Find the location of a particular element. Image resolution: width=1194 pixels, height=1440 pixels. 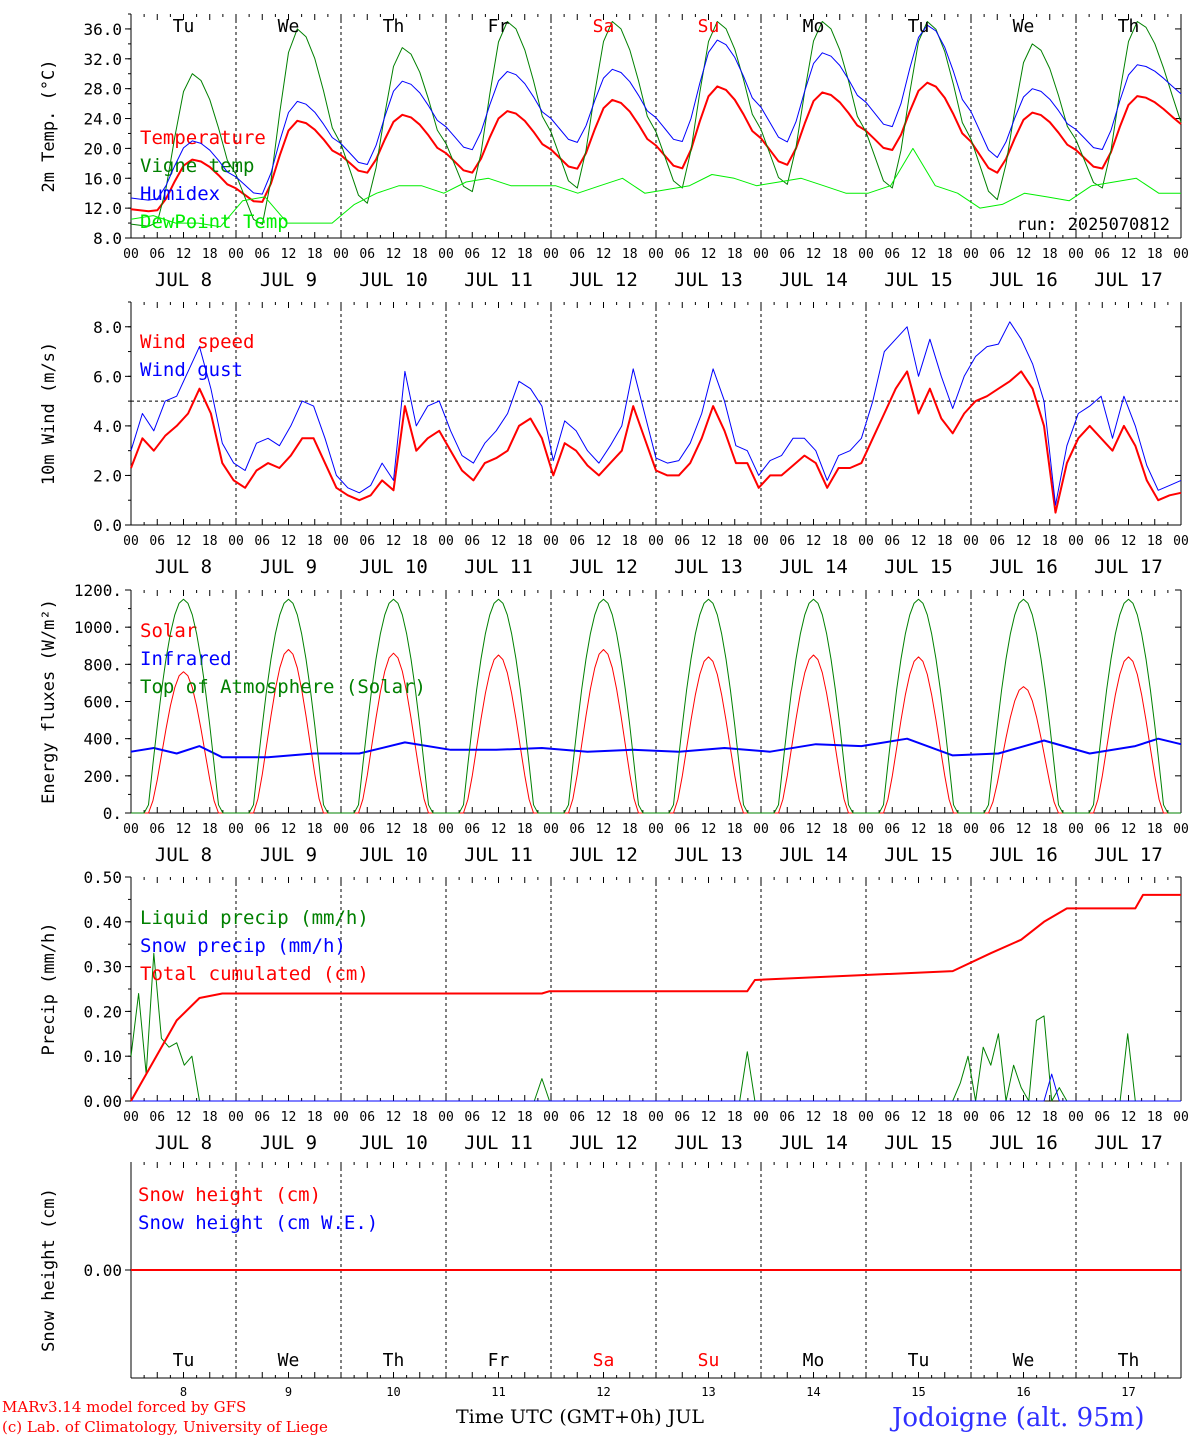

x-day-number: 8 is located at coordinates (183, 1392).